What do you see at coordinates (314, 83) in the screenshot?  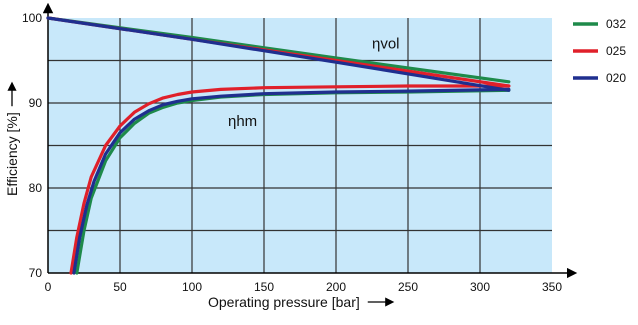 I see `annotations: ηvol ηhm` at bounding box center [314, 83].